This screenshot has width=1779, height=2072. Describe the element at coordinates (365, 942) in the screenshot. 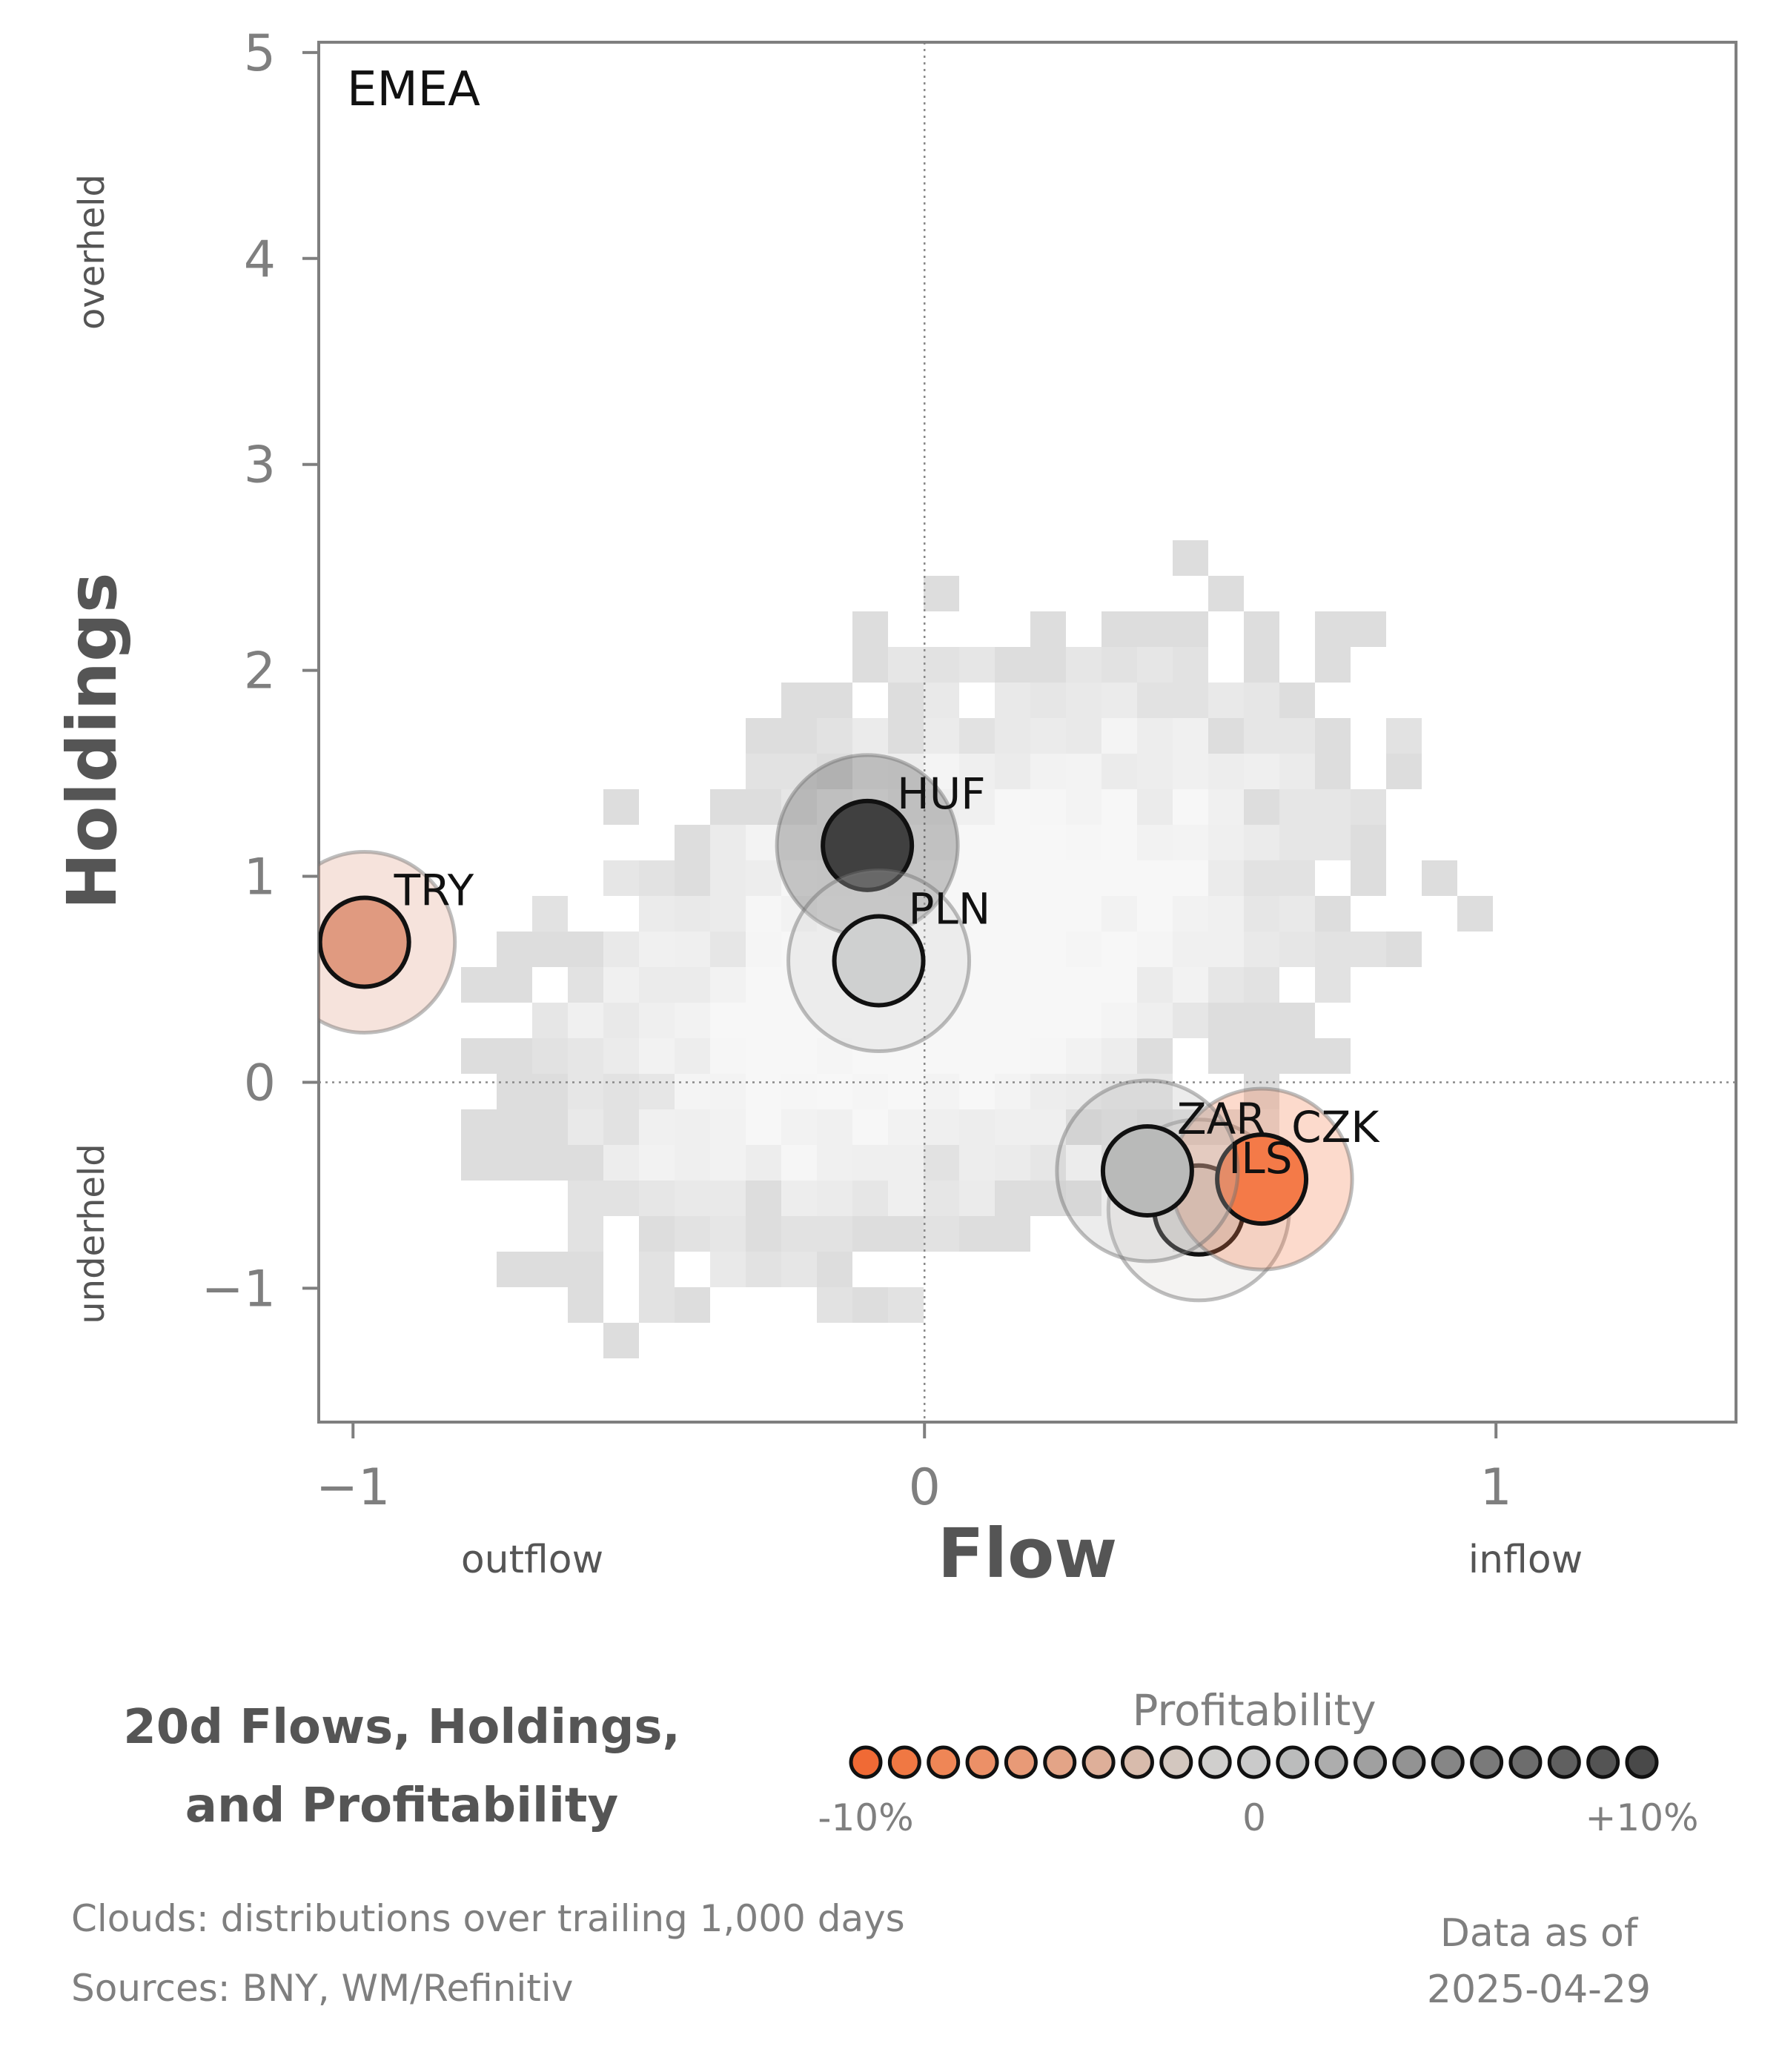

I see `point-marker-try` at that location.